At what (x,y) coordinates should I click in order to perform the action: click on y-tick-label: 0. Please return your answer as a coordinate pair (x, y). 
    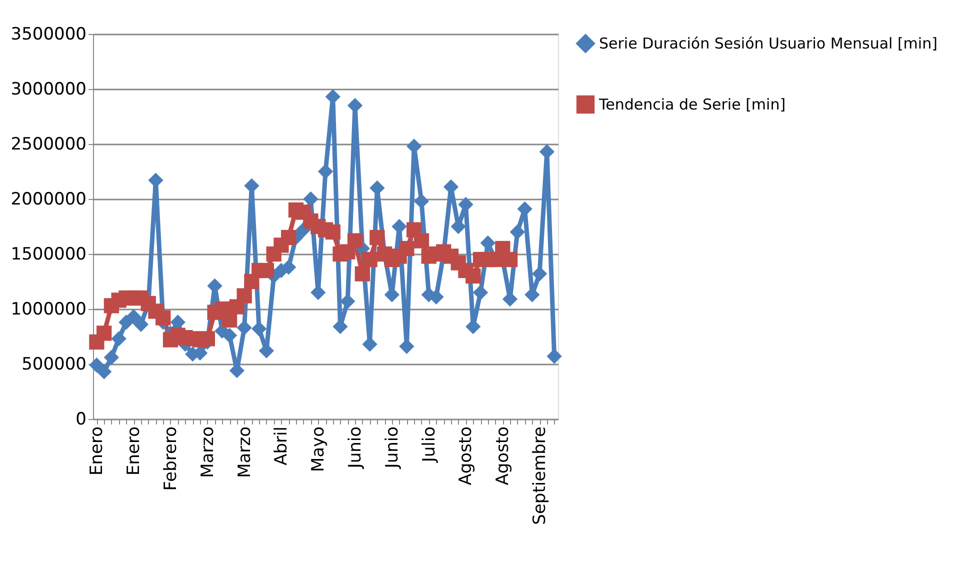
    Looking at the image, I should click on (81, 420).